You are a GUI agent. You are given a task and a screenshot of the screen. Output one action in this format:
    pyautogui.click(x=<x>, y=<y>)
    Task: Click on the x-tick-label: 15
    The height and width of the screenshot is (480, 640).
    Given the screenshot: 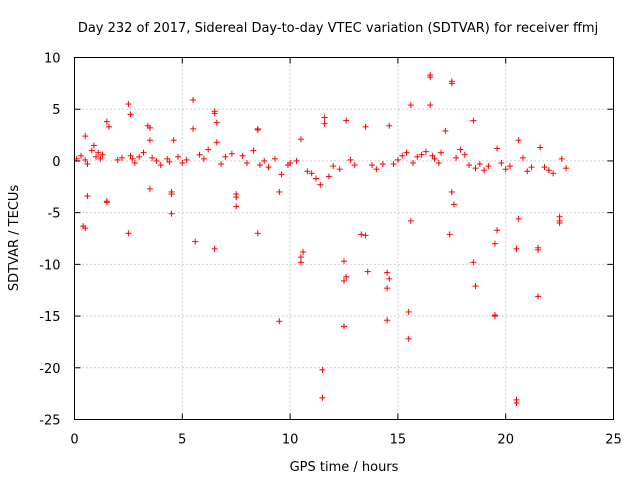 What is the action you would take?
    pyautogui.click(x=398, y=440)
    